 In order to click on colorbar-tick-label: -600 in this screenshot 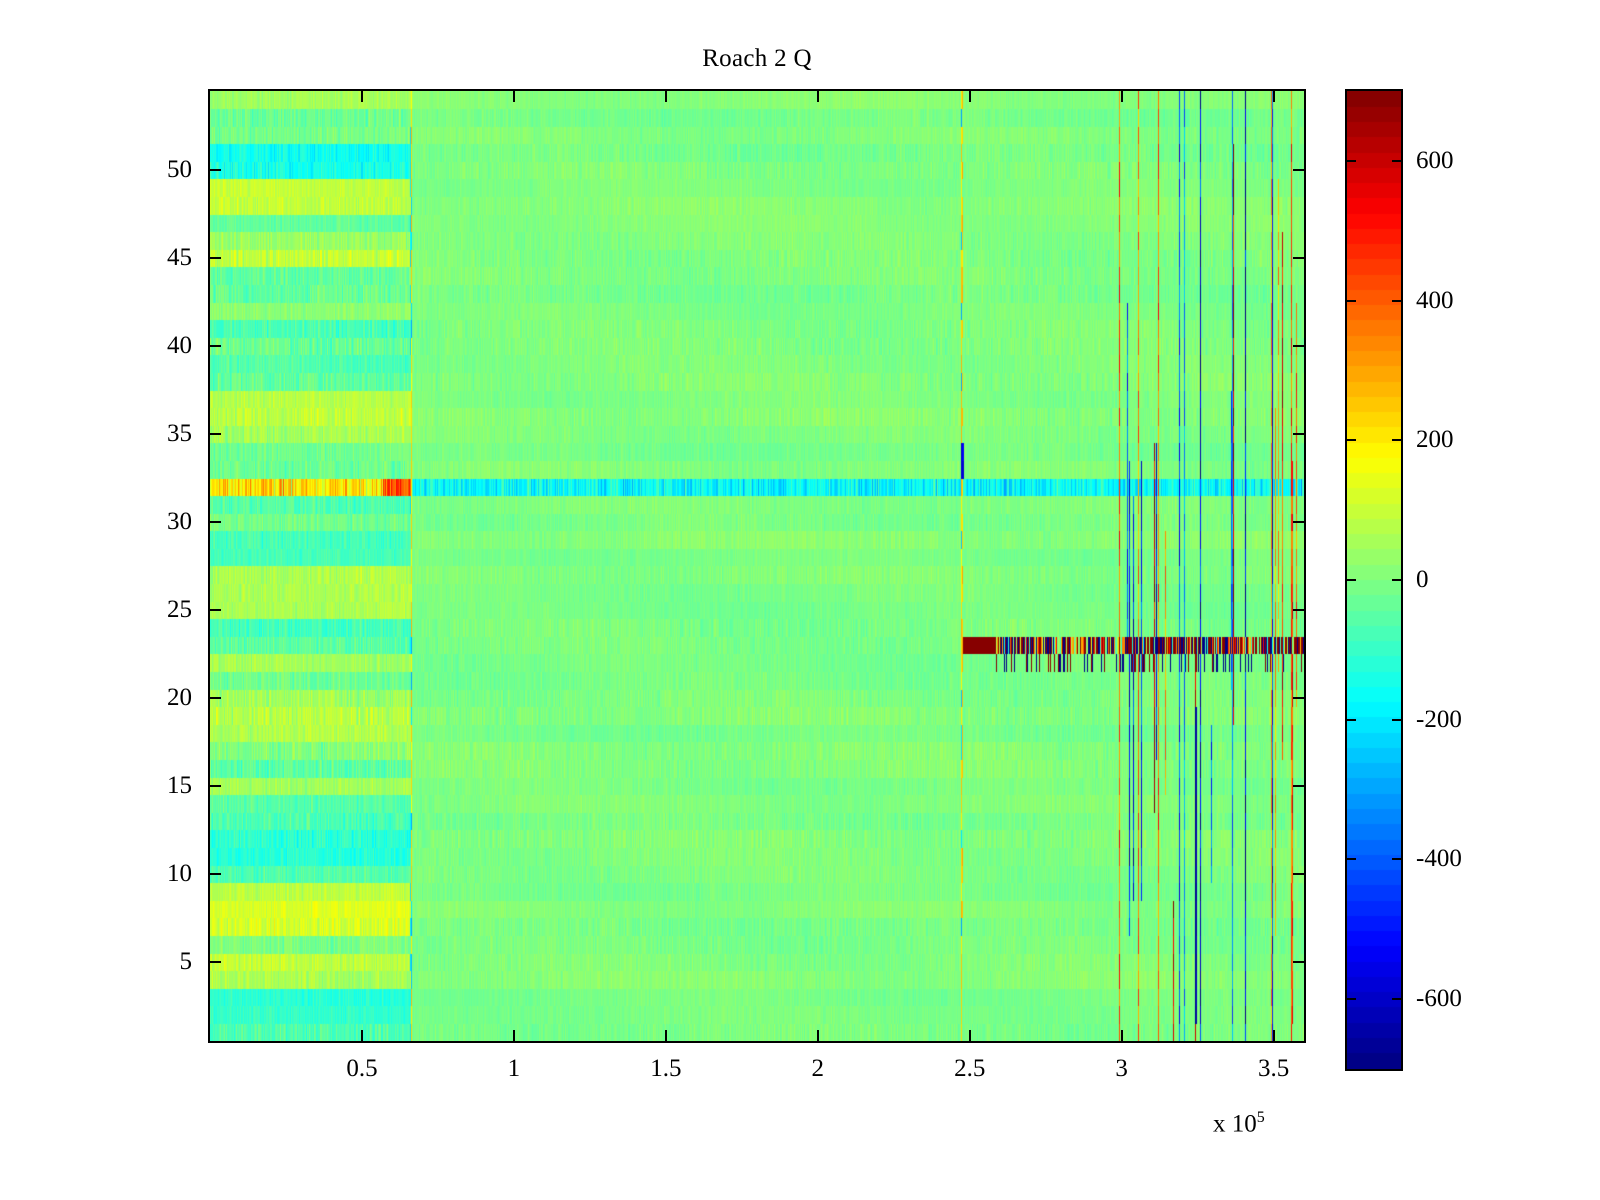, I will do `click(1439, 999)`.